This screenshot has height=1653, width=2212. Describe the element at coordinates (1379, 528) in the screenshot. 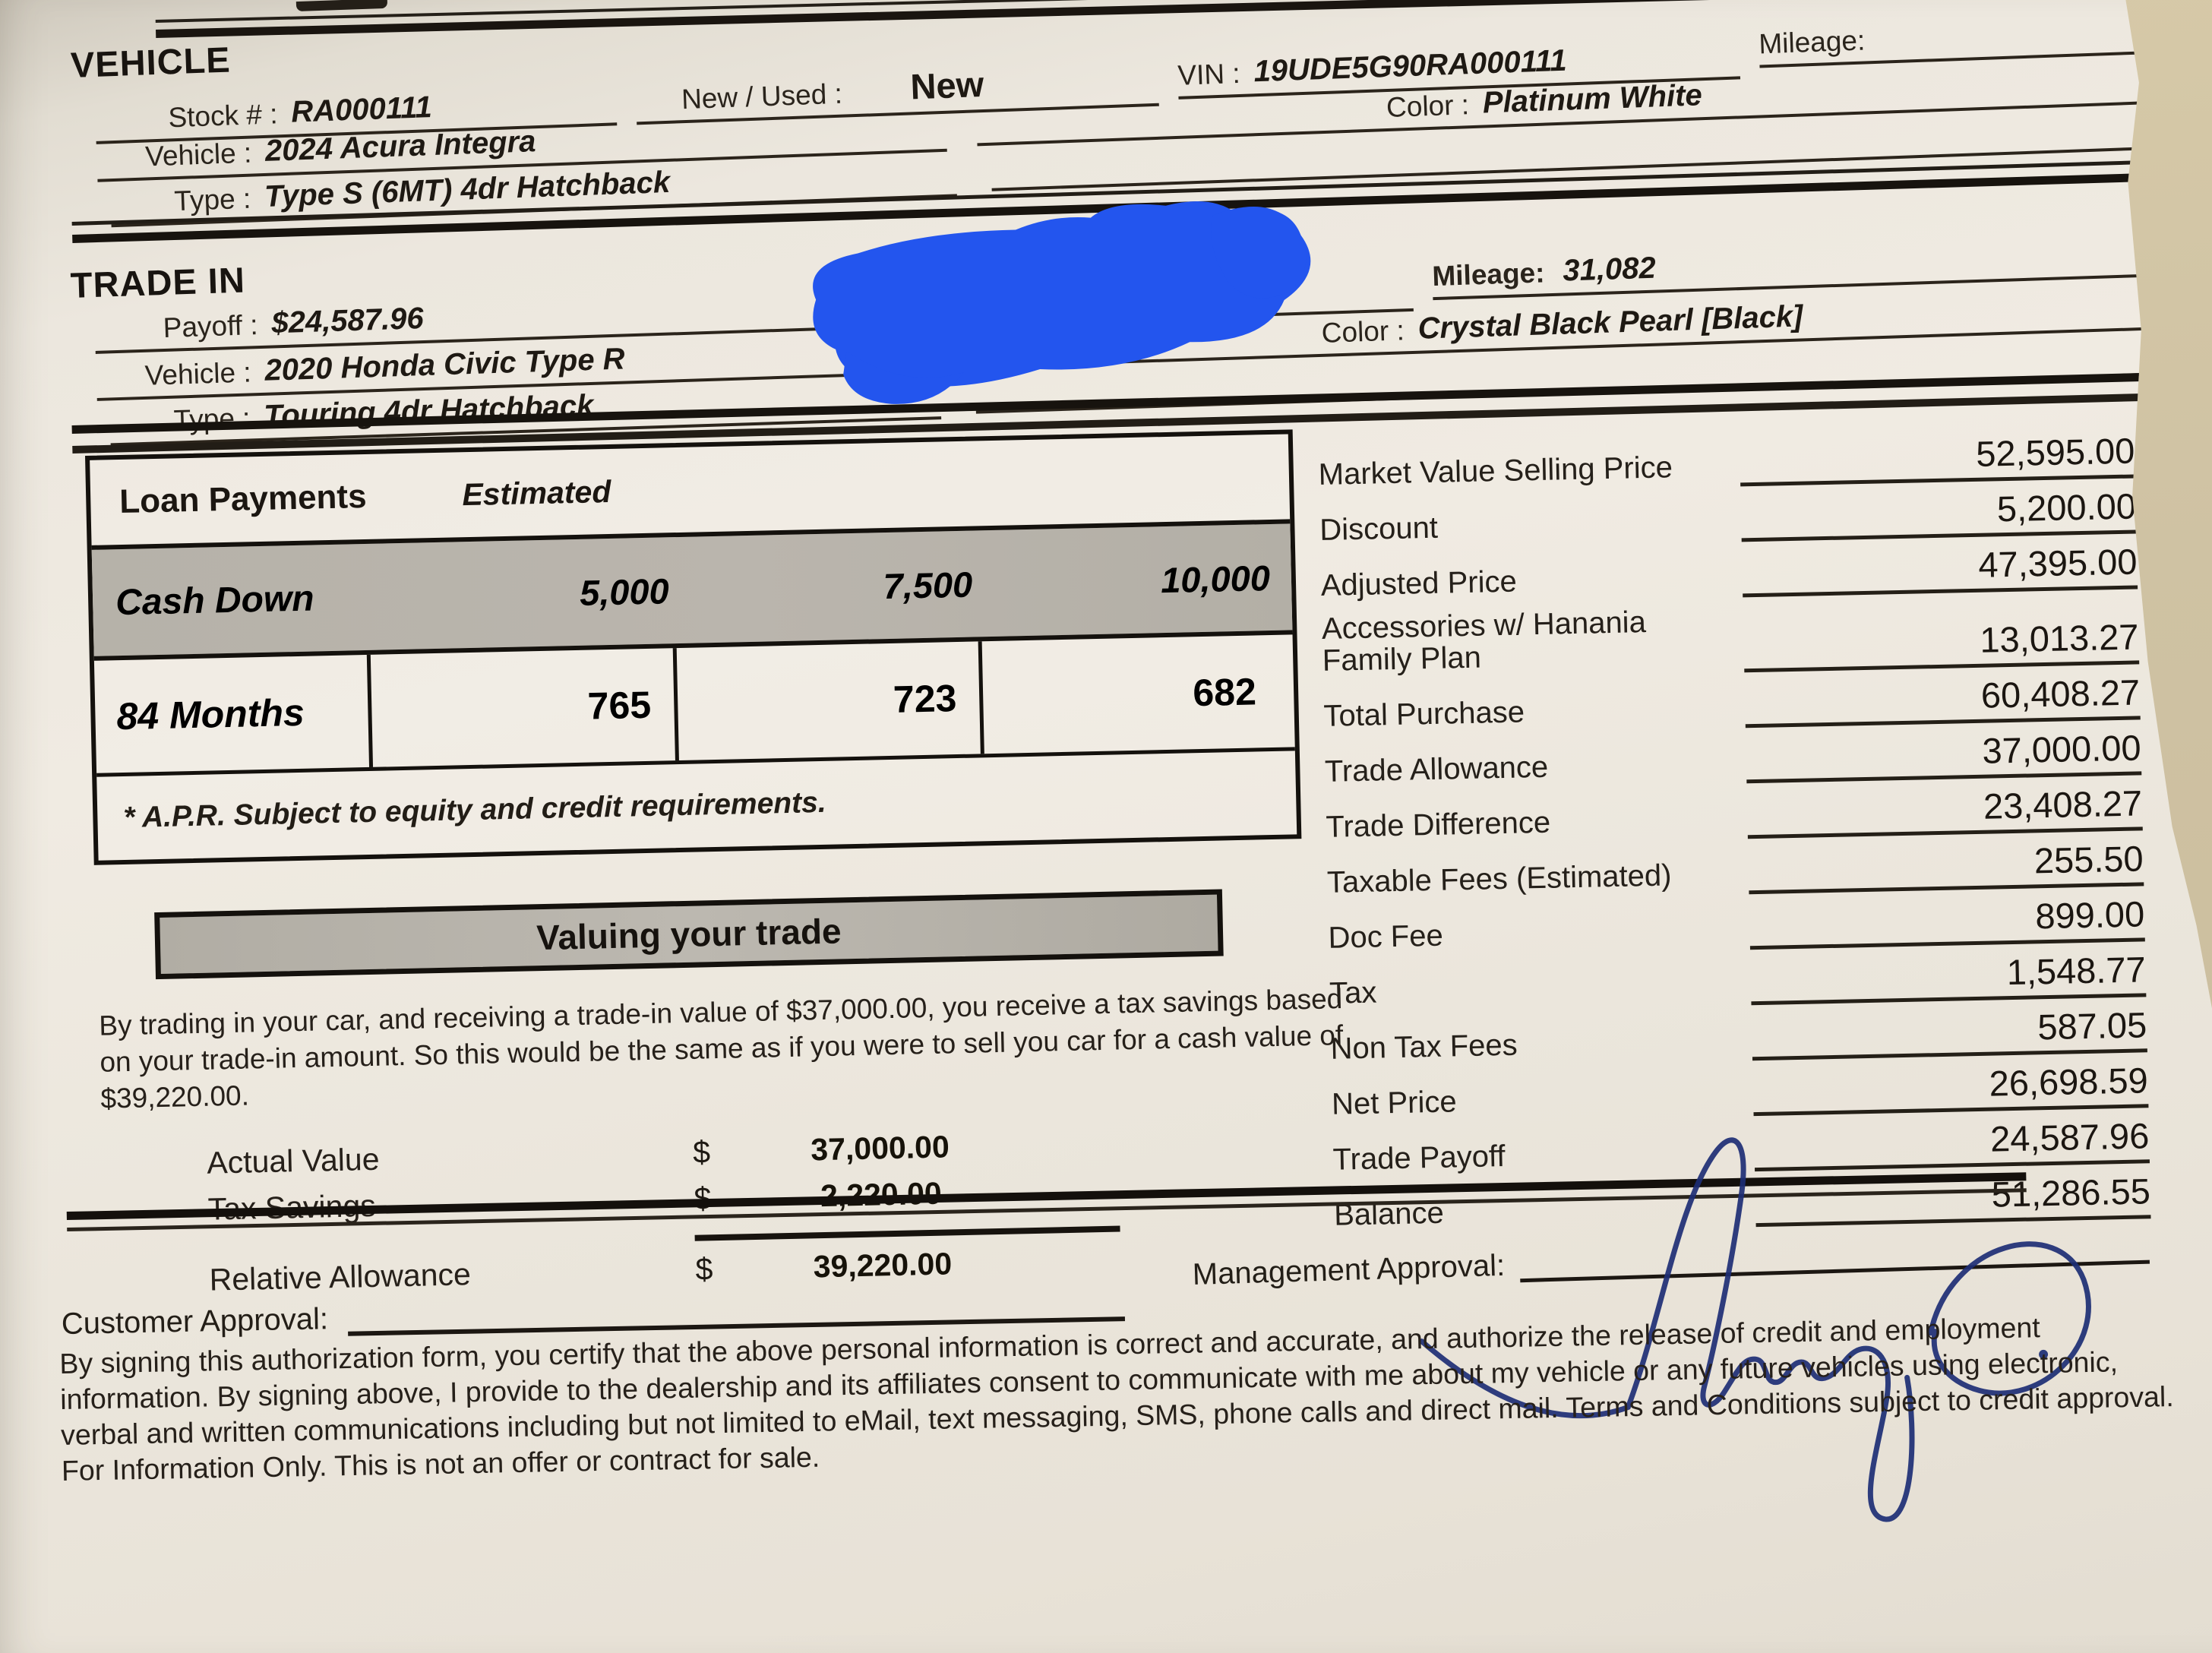

I see `summary-label: Discount` at that location.